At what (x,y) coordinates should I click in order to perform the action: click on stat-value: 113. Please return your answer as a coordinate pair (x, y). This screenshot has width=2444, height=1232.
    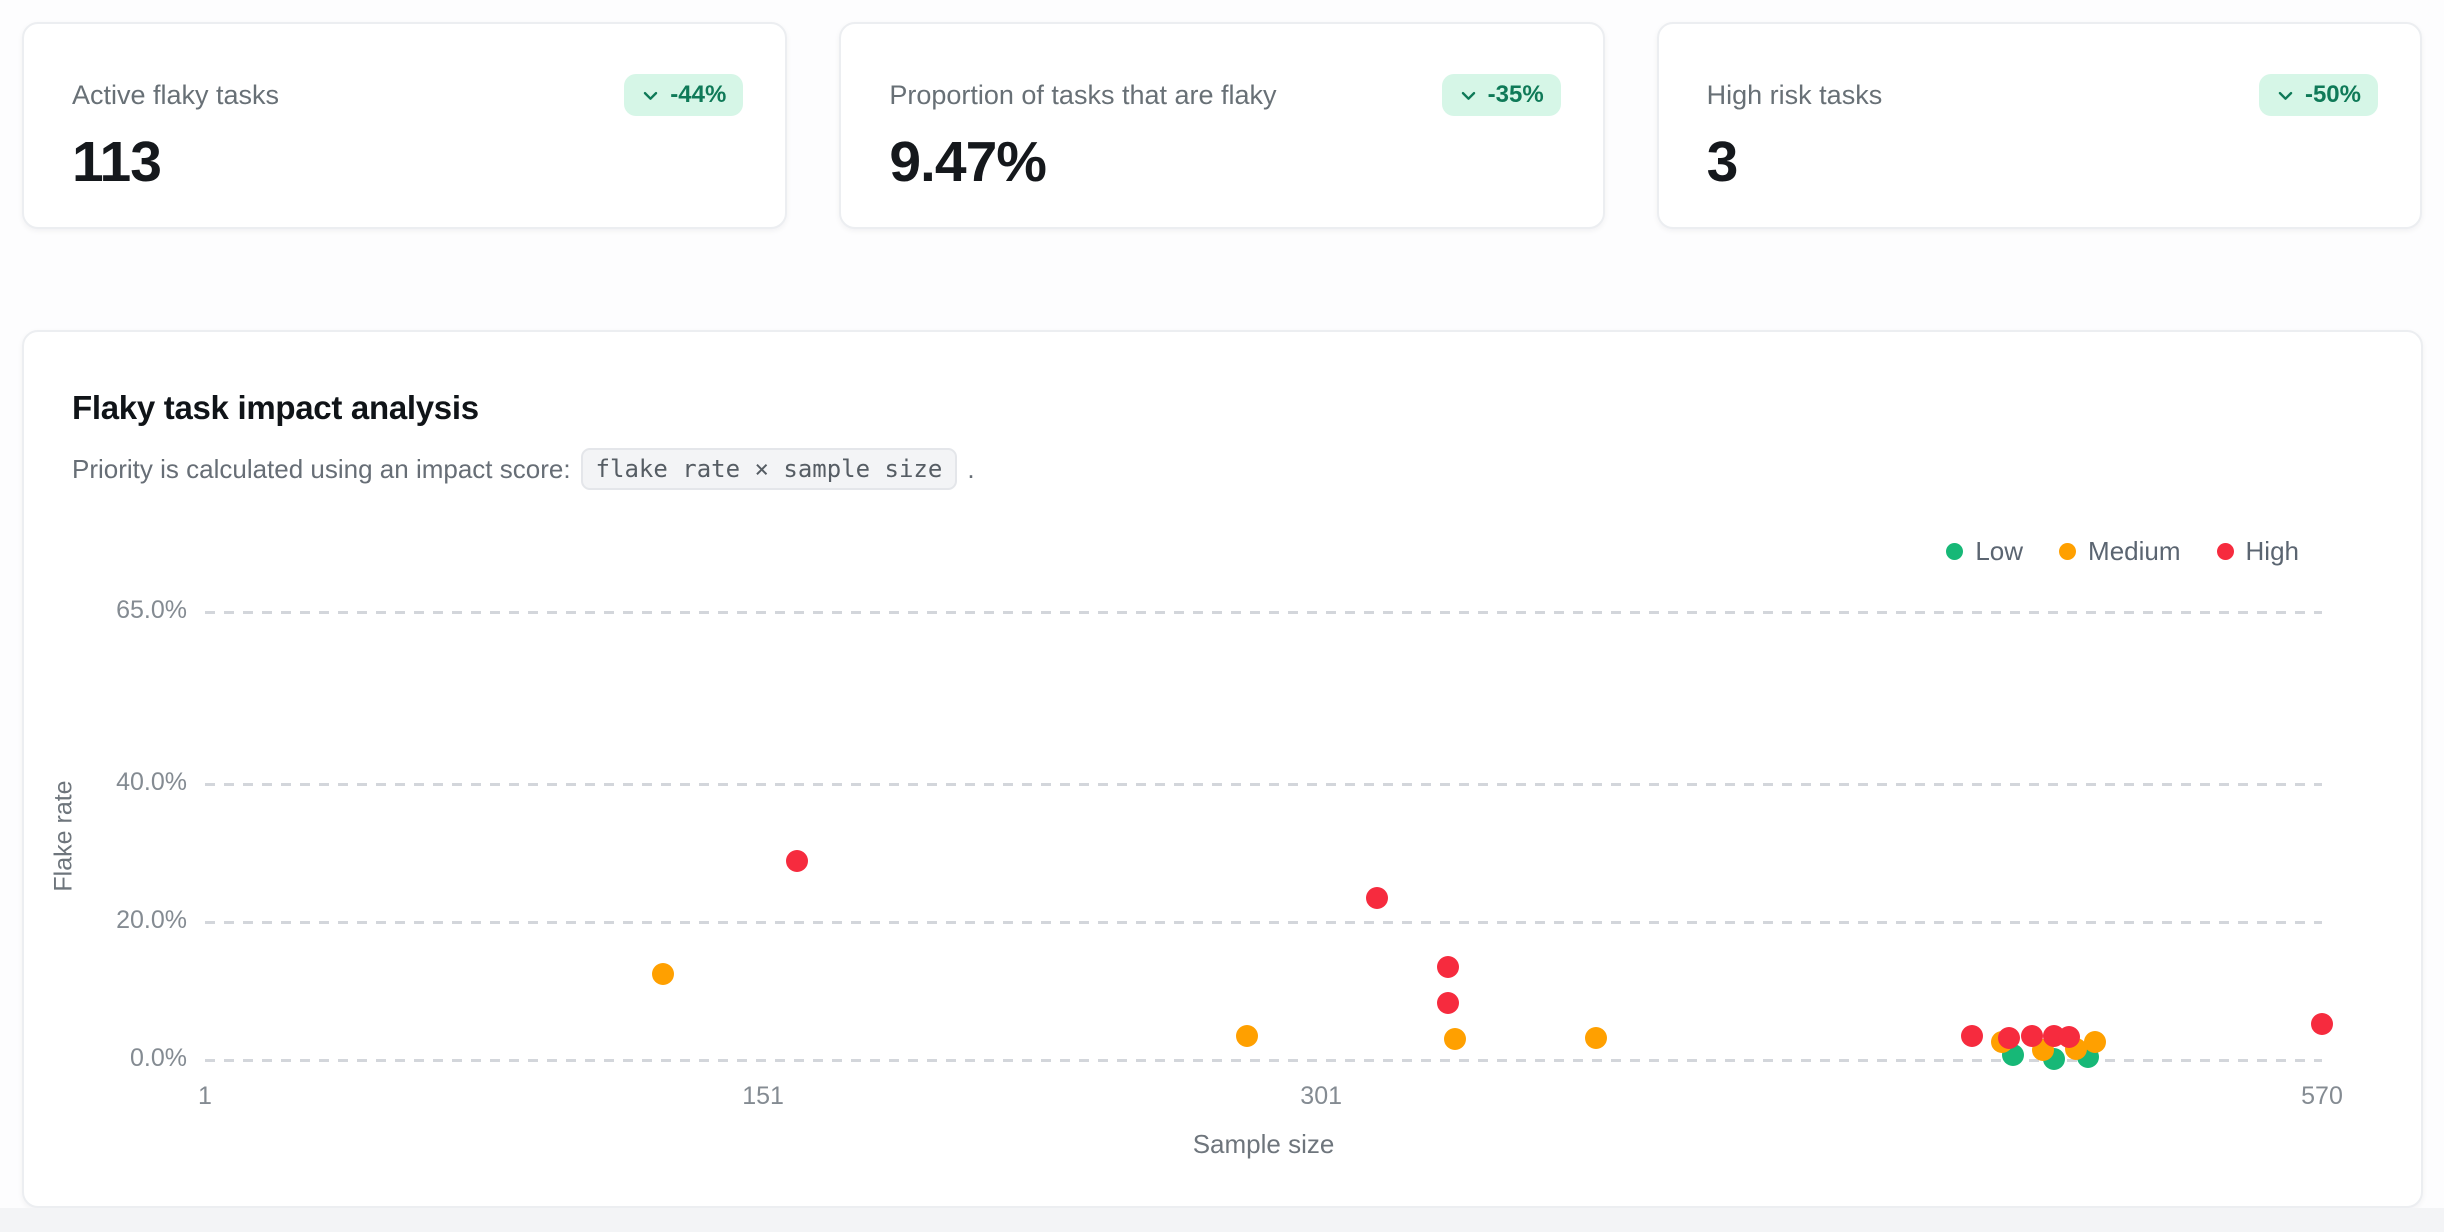
    Looking at the image, I should click on (117, 162).